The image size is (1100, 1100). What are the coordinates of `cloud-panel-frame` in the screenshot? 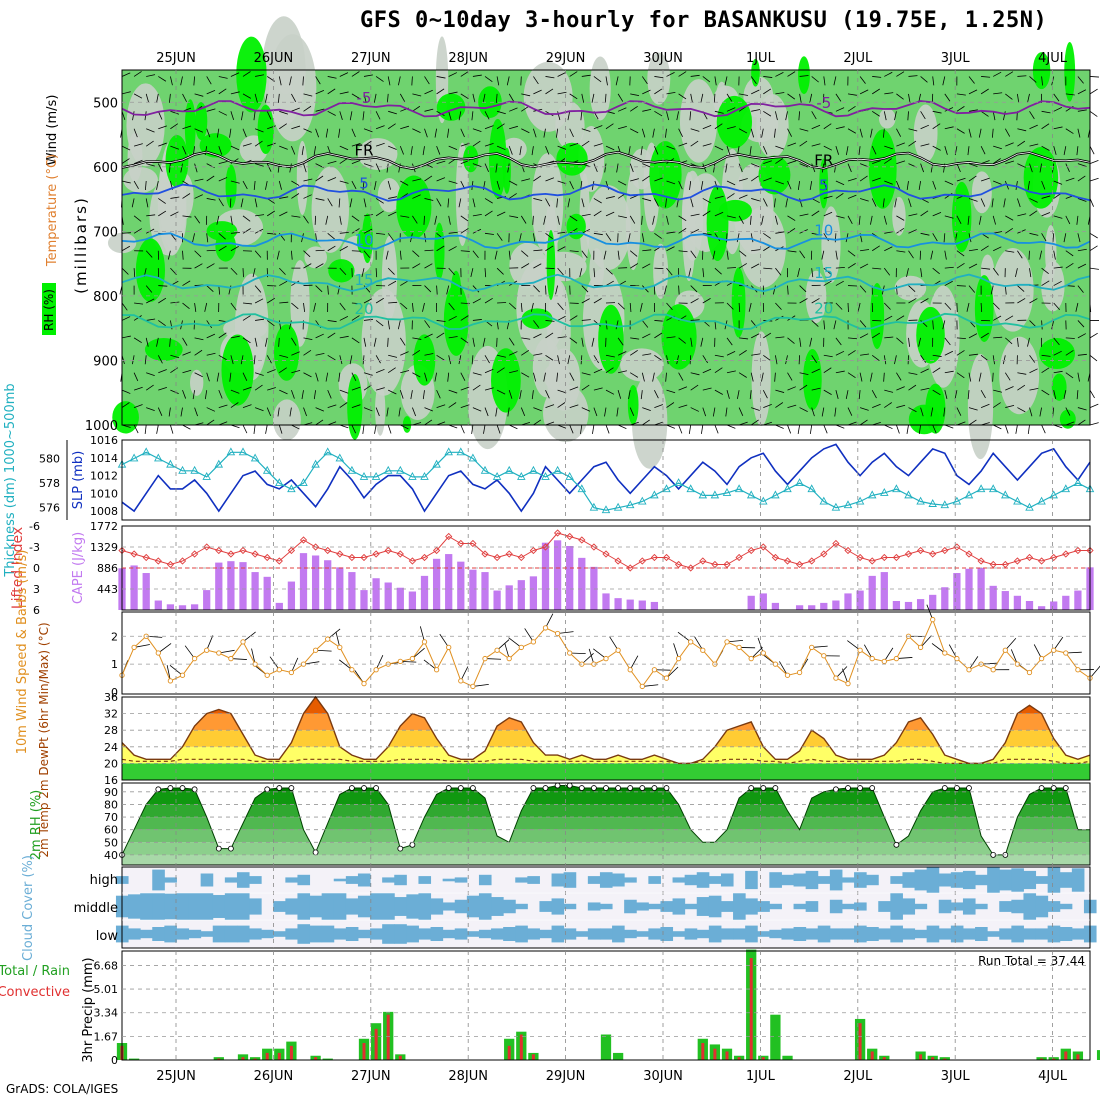 It's located at (606, 907).